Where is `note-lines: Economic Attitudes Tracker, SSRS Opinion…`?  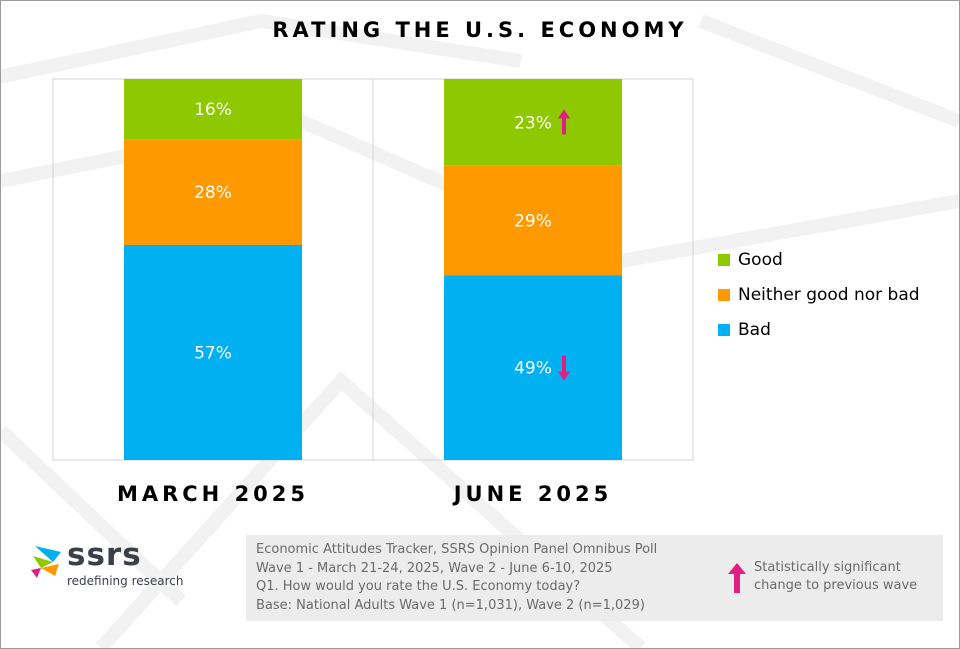
note-lines: Economic Attitudes Tracker, SSRS Opinion… is located at coordinates (456, 578).